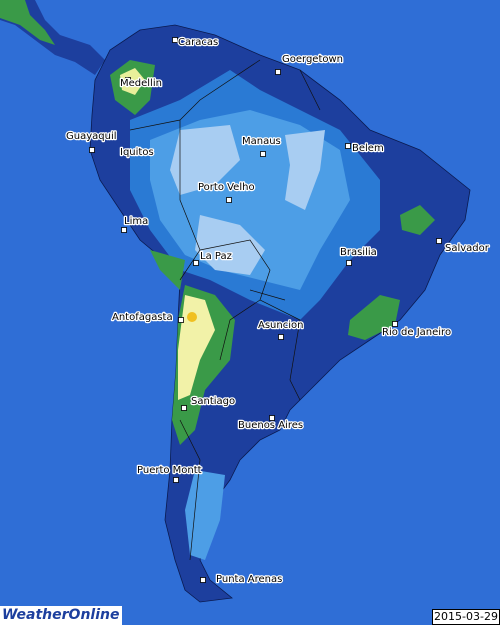 The height and width of the screenshot is (625, 500). I want to click on city-label: Puerto Montt, so click(169, 470).